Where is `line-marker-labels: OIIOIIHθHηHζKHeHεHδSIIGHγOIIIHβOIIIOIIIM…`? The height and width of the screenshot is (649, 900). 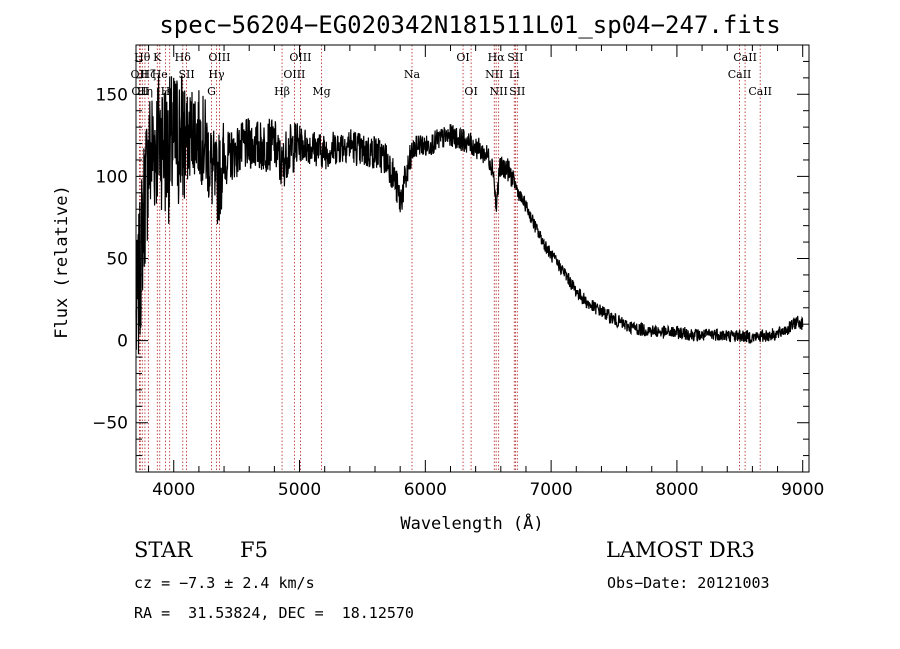 line-marker-labels: OIIOIIHθHηHζKHeHεHδSIIGHγOIIIHβOIIIOIIIM… is located at coordinates (451, 74).